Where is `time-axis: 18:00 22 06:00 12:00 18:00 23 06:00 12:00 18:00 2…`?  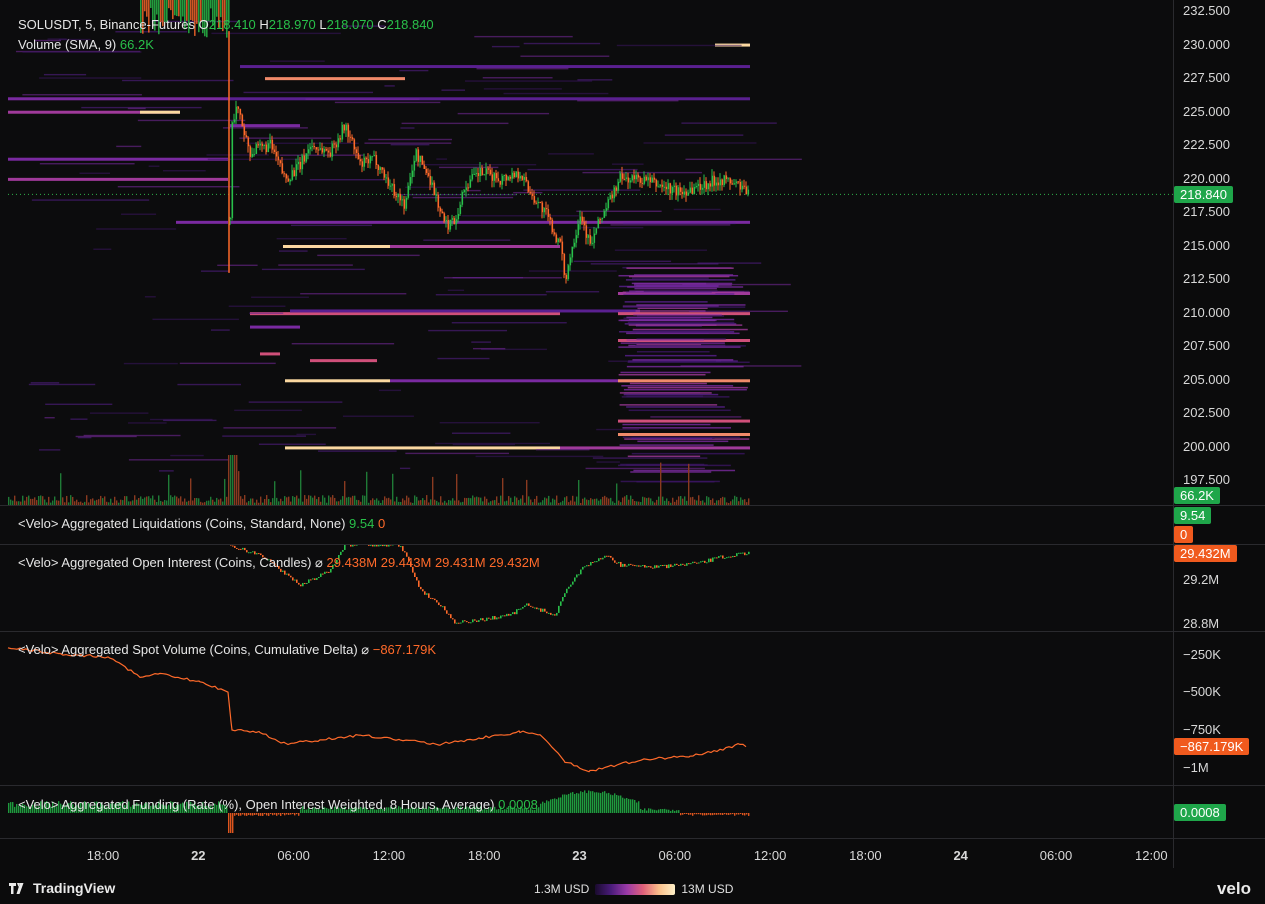
time-axis: 18:00 22 06:00 12:00 18:00 23 06:00 12:00 18:00 2… is located at coordinates (586, 853).